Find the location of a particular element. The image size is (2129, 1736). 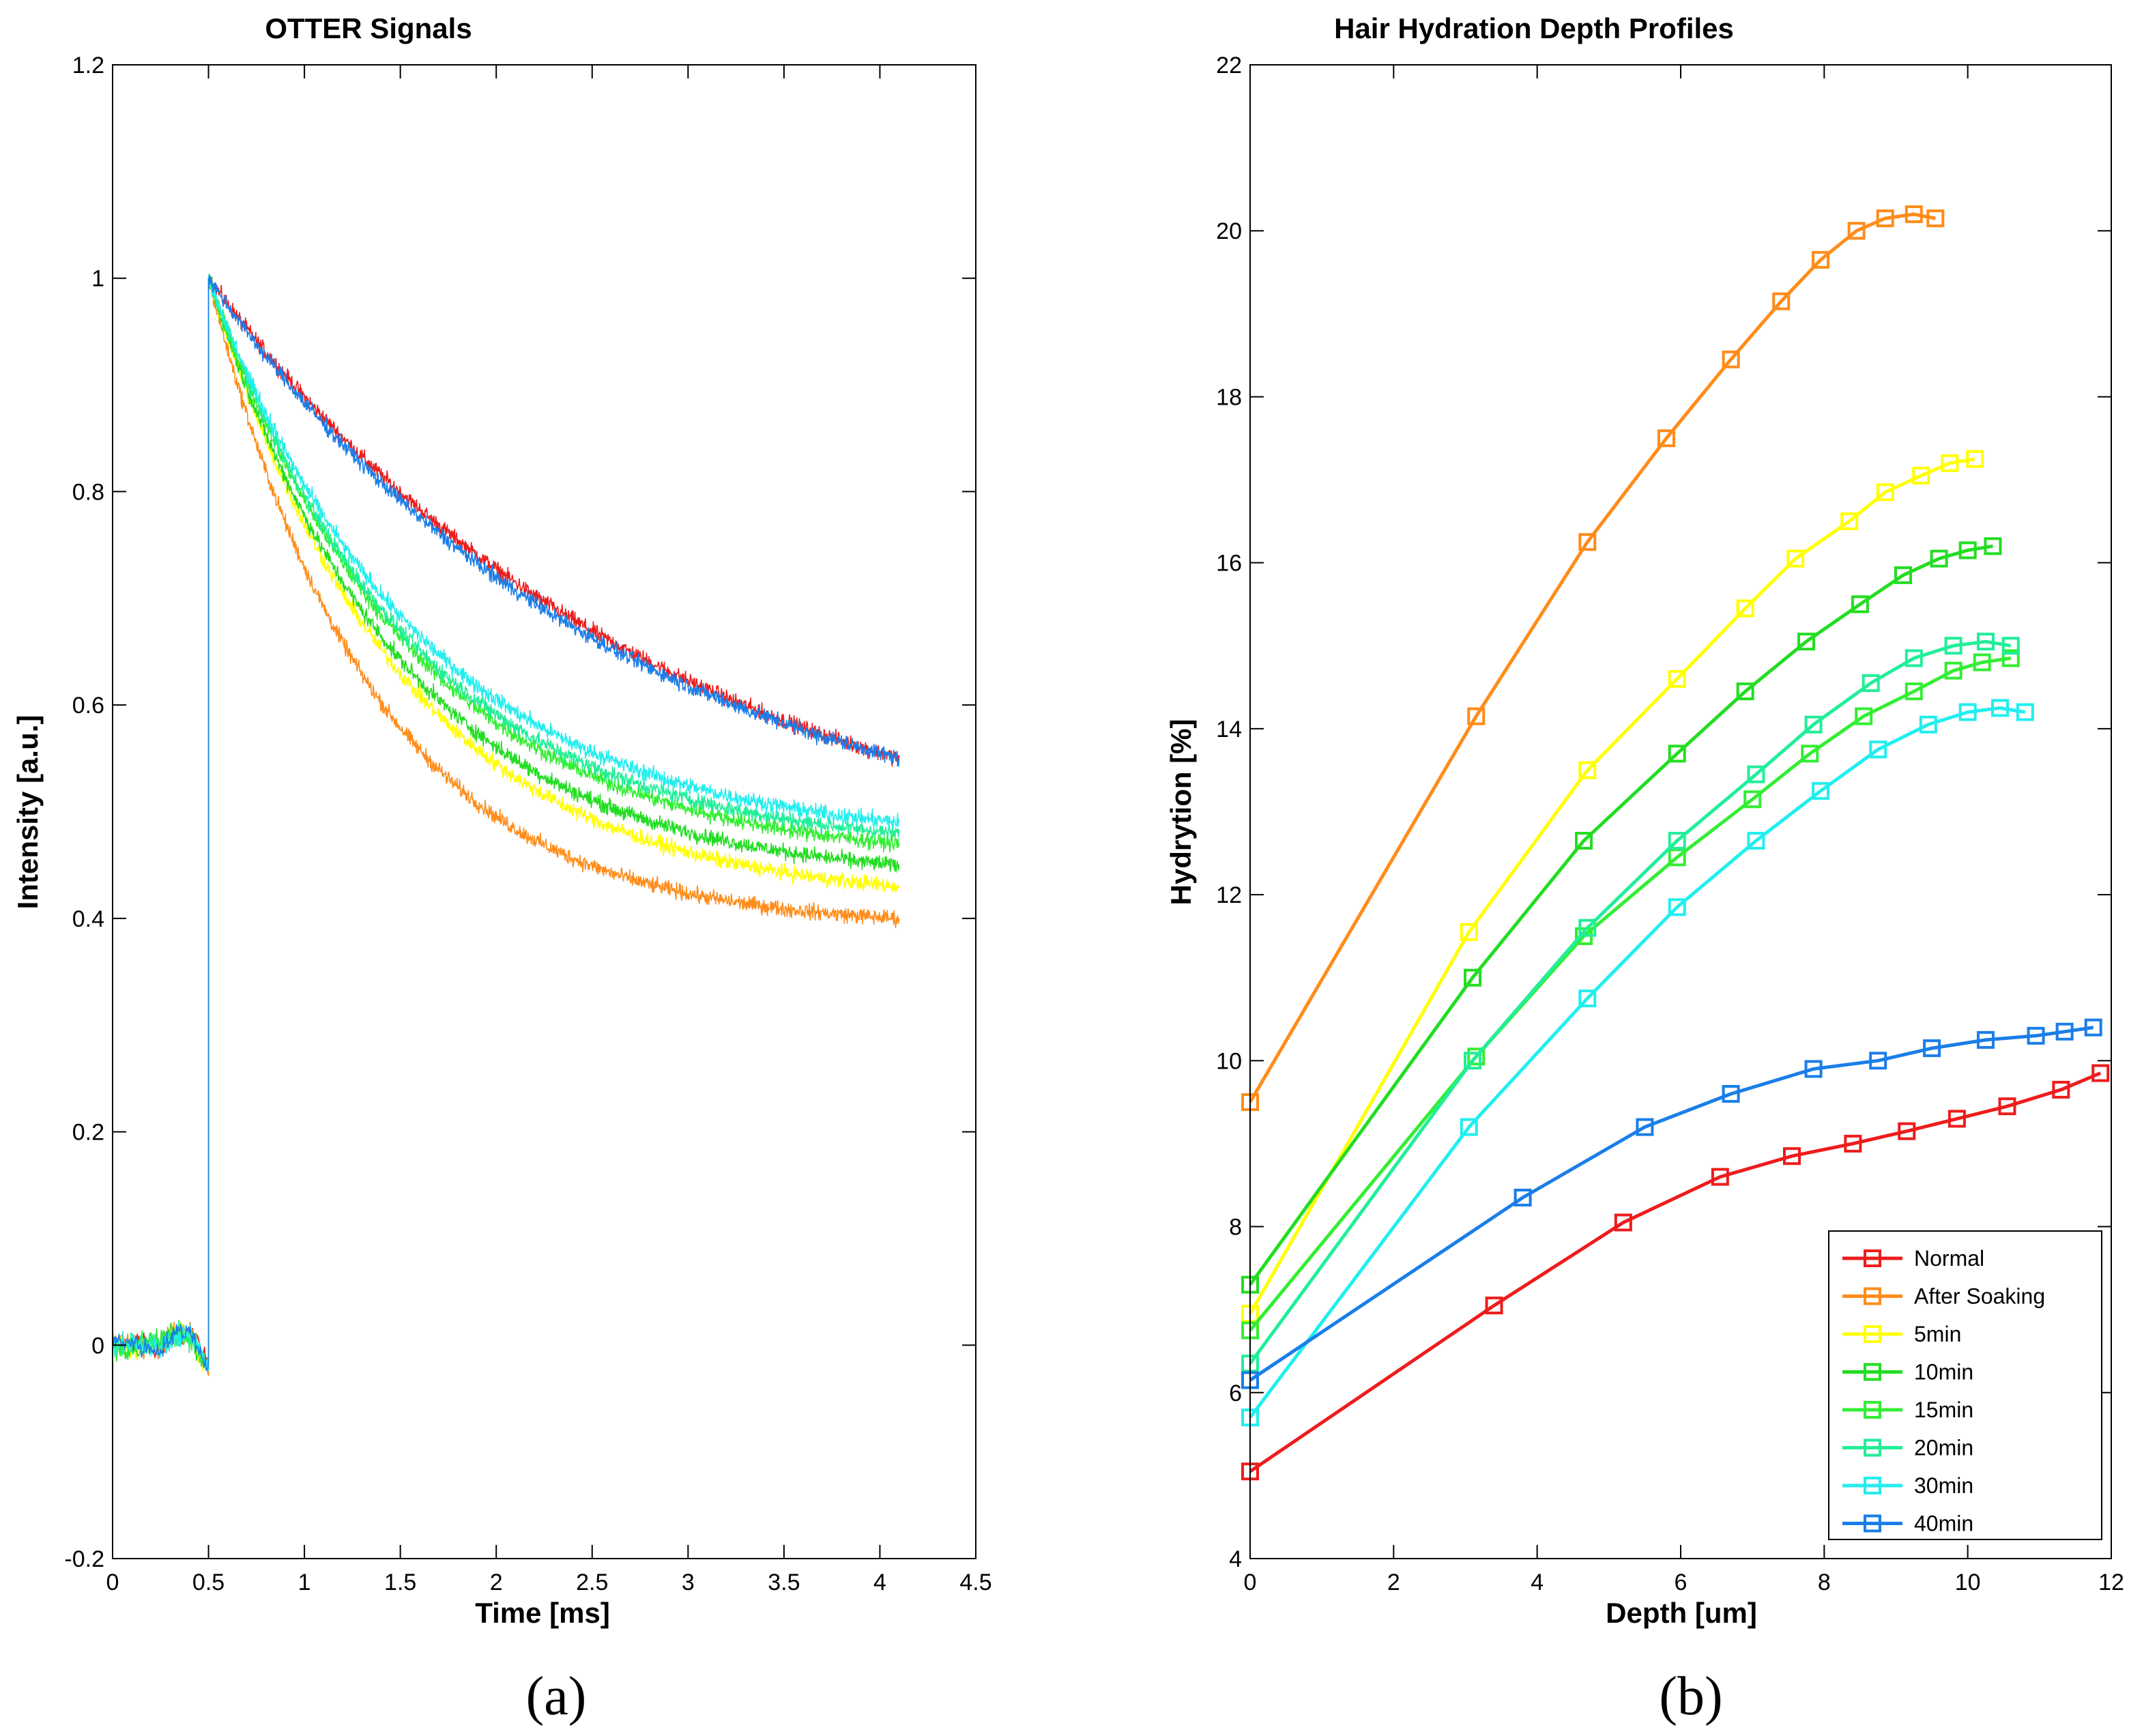

chart-b-series-30min is located at coordinates (1637, 1062).